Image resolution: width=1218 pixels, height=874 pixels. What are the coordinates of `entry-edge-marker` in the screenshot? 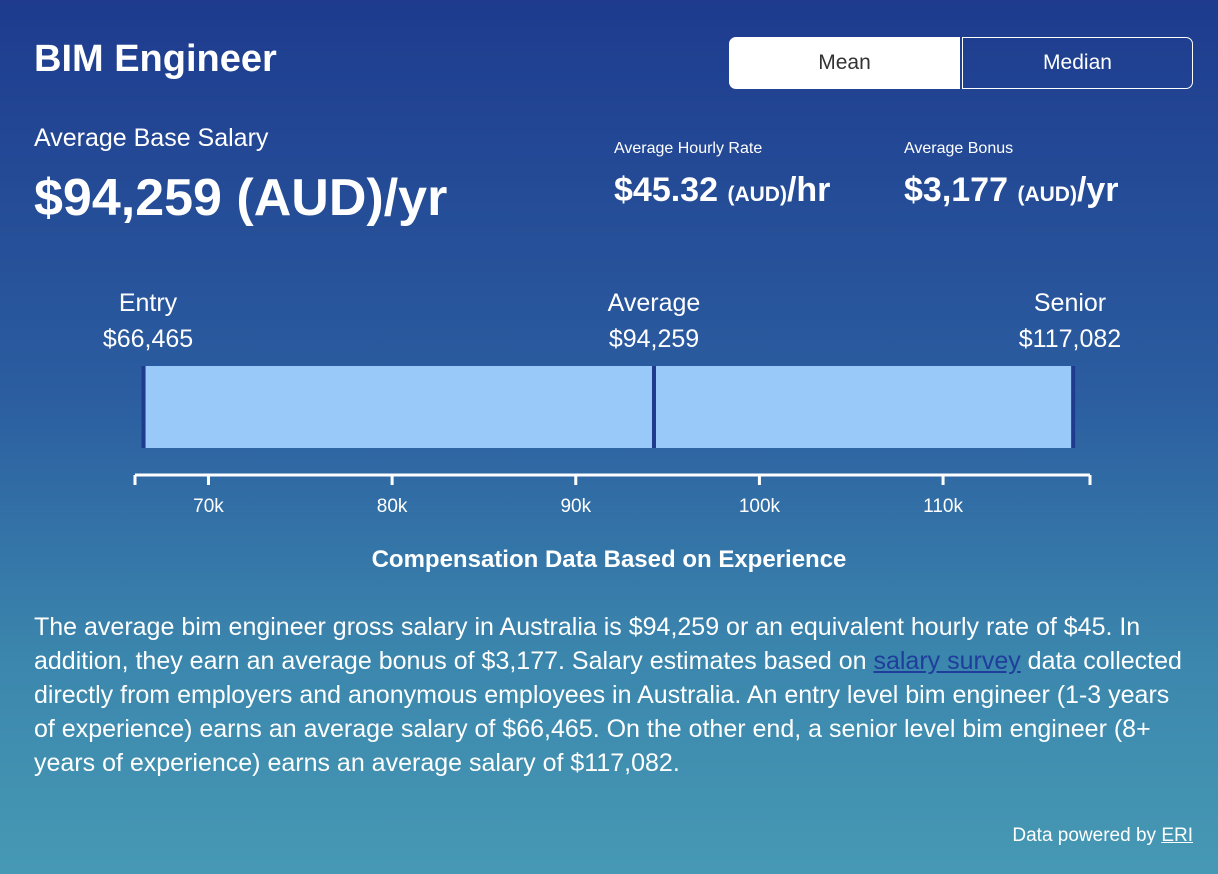 It's located at (143, 407).